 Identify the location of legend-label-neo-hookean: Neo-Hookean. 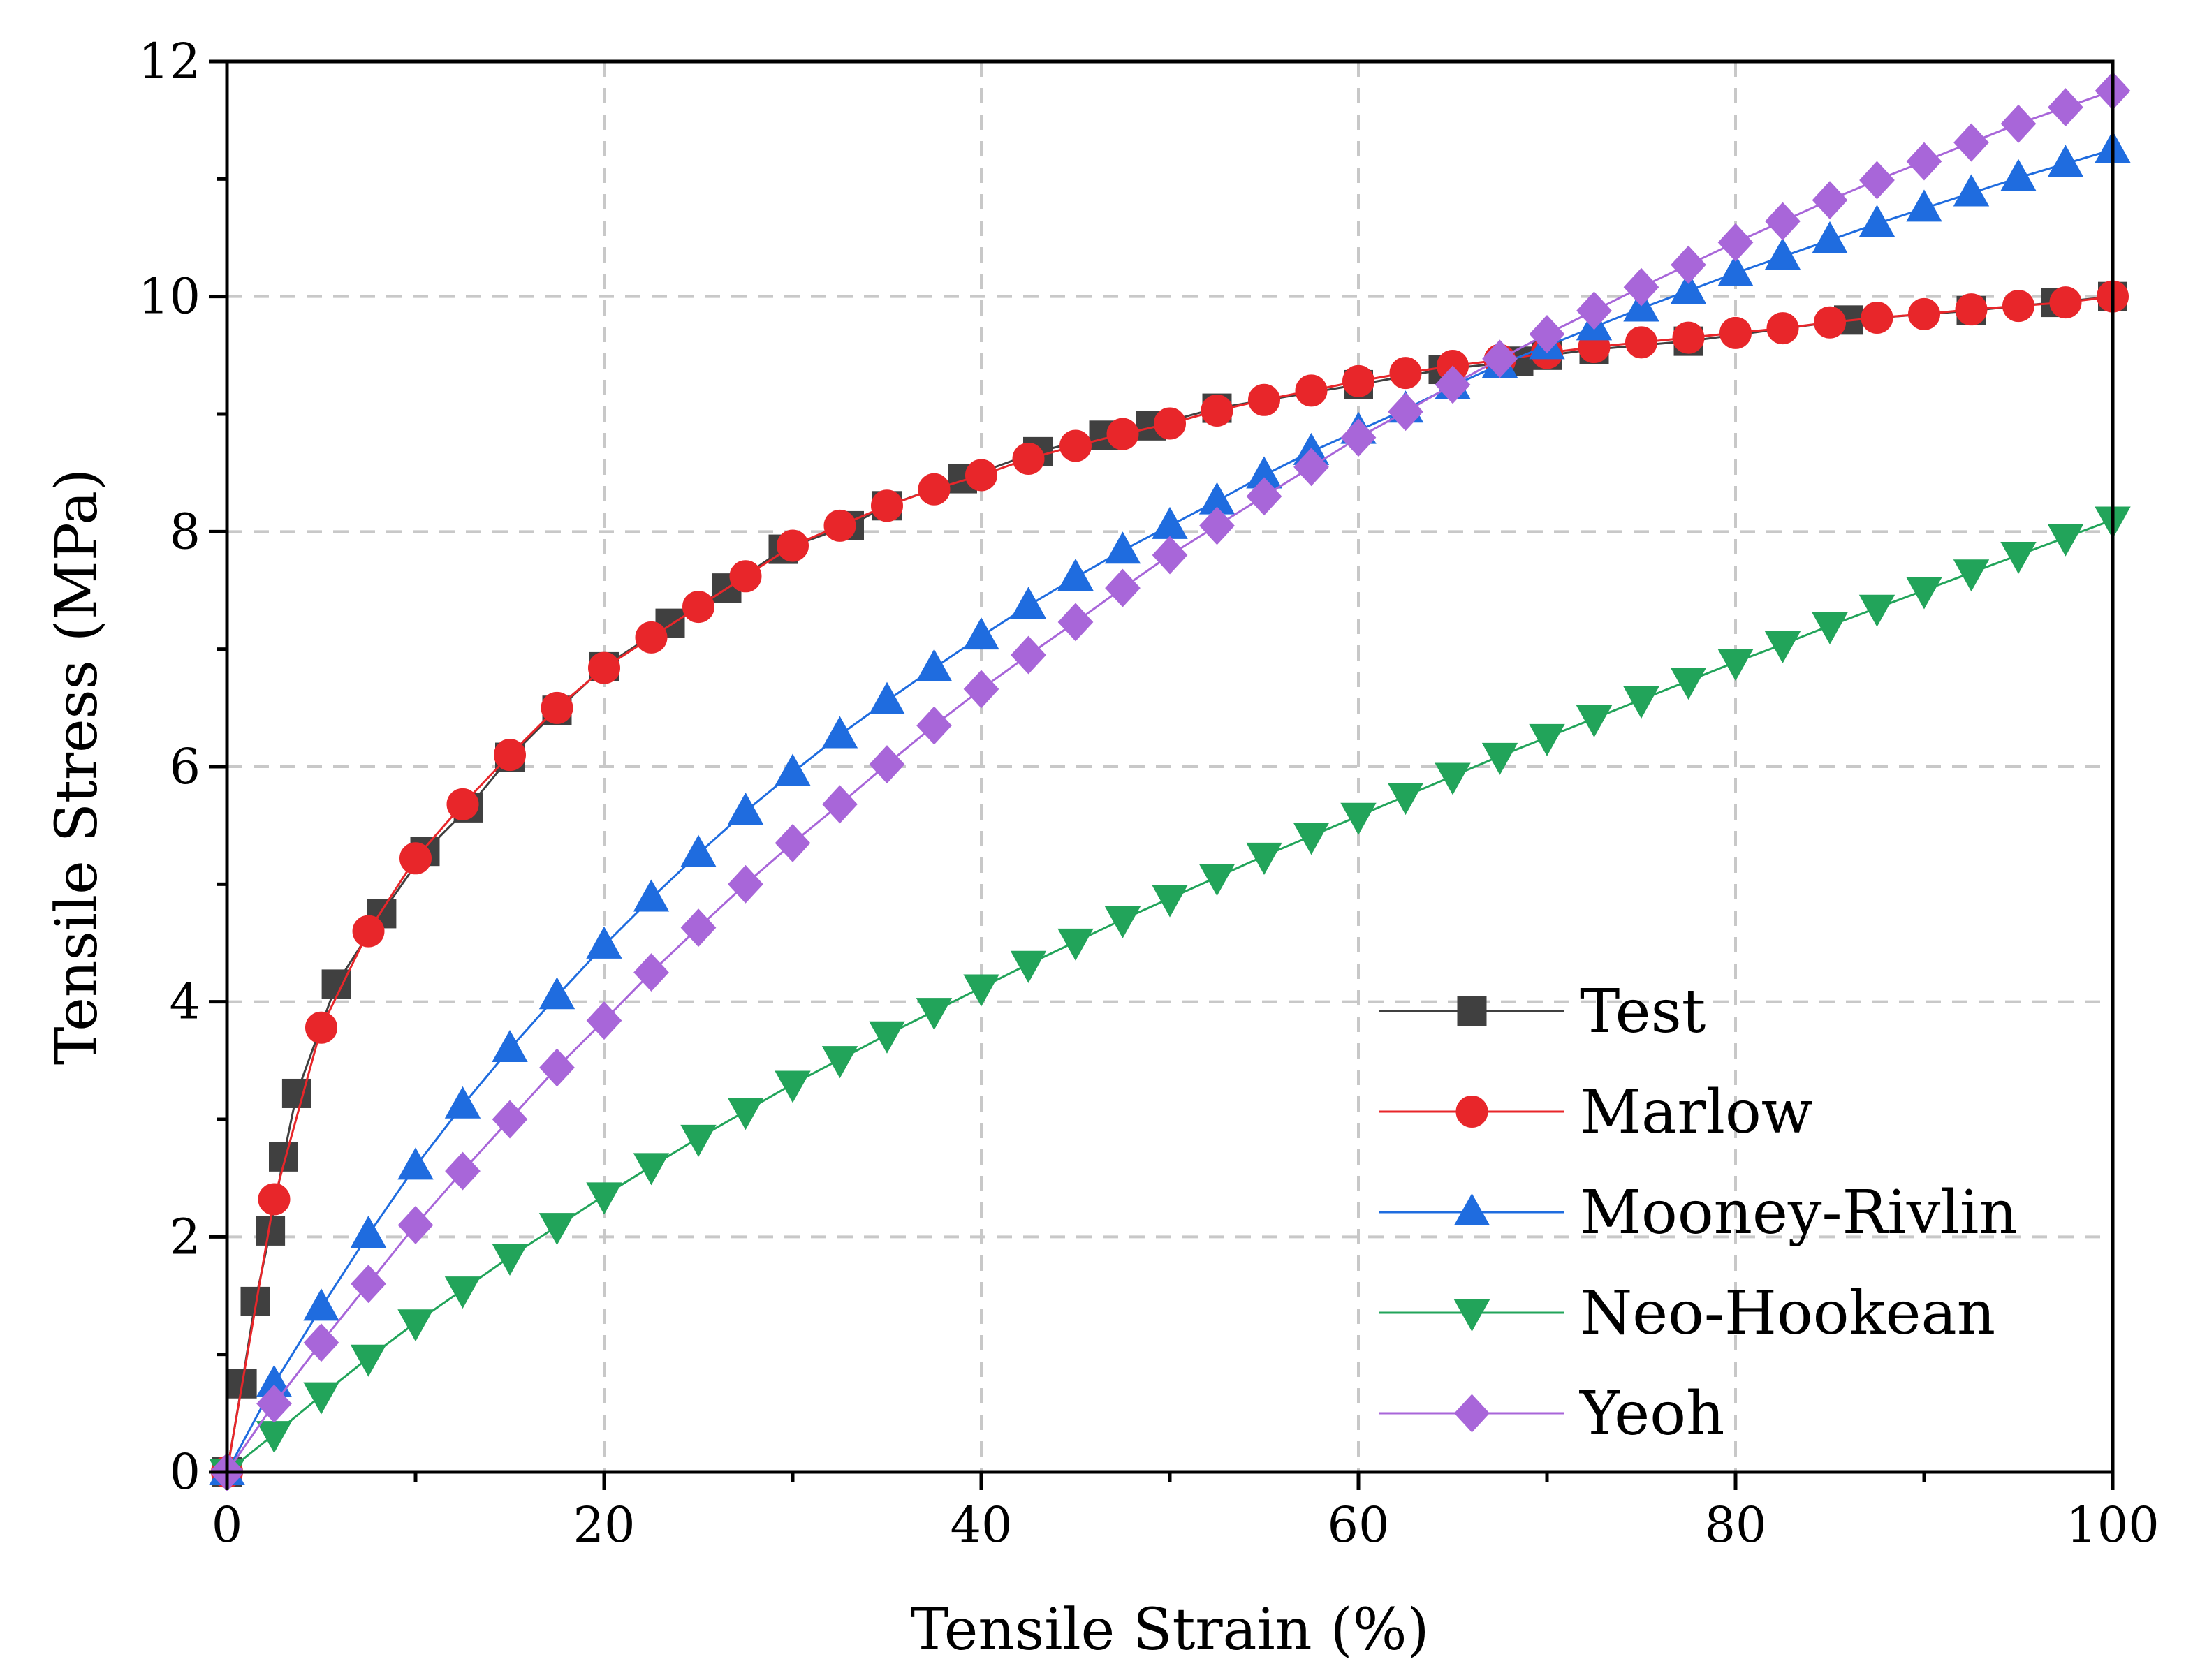
(1787, 1313).